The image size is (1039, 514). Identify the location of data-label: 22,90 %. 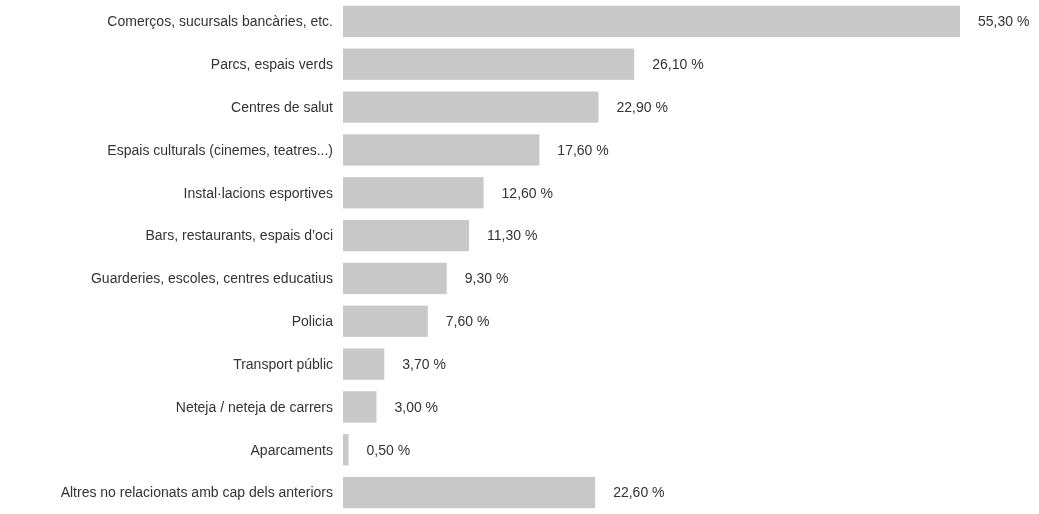
(642, 106).